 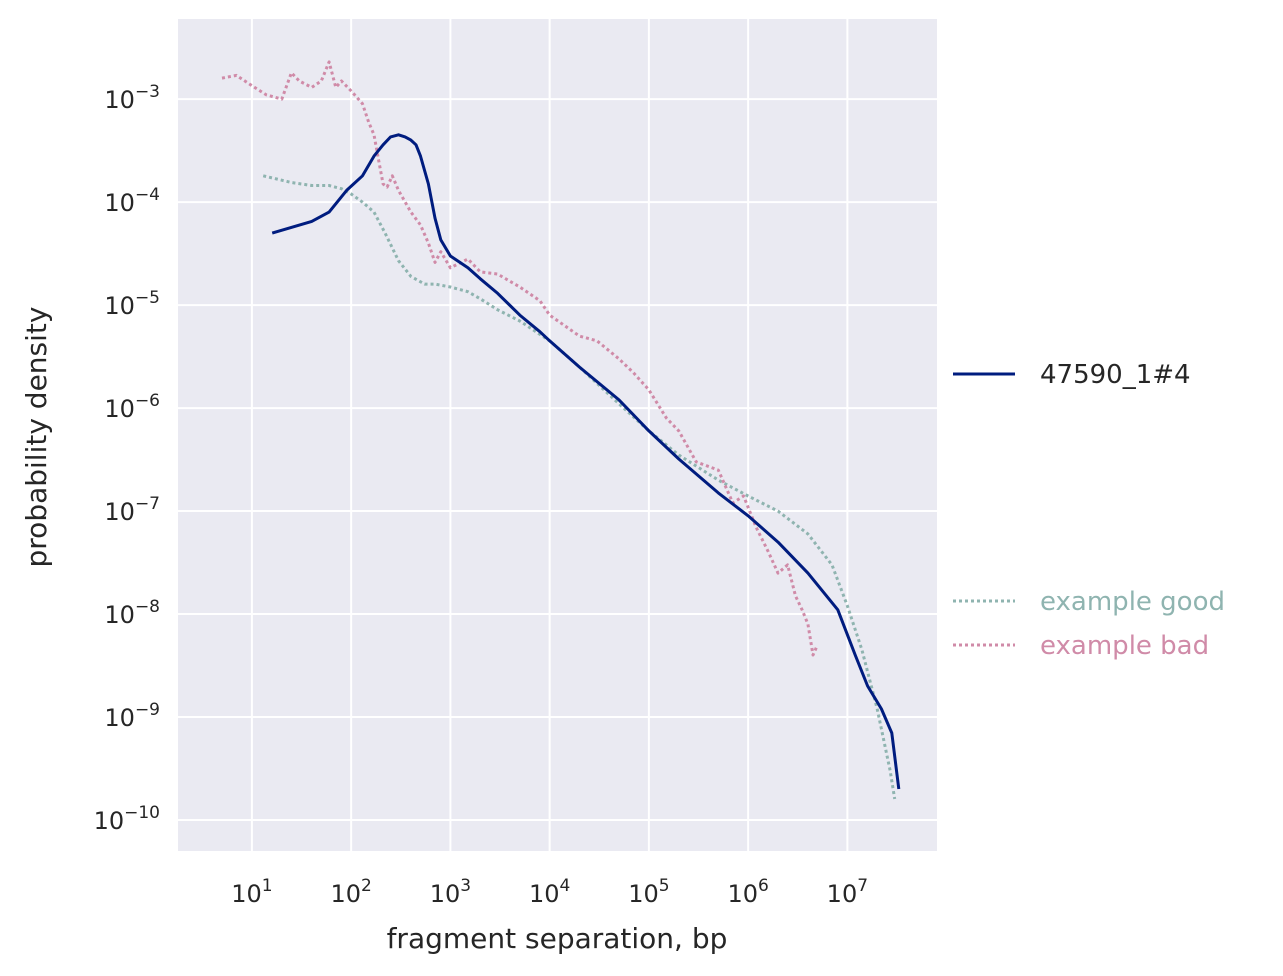 What do you see at coordinates (251, 892) in the screenshot?
I see `x-tick-label: 10¹` at bounding box center [251, 892].